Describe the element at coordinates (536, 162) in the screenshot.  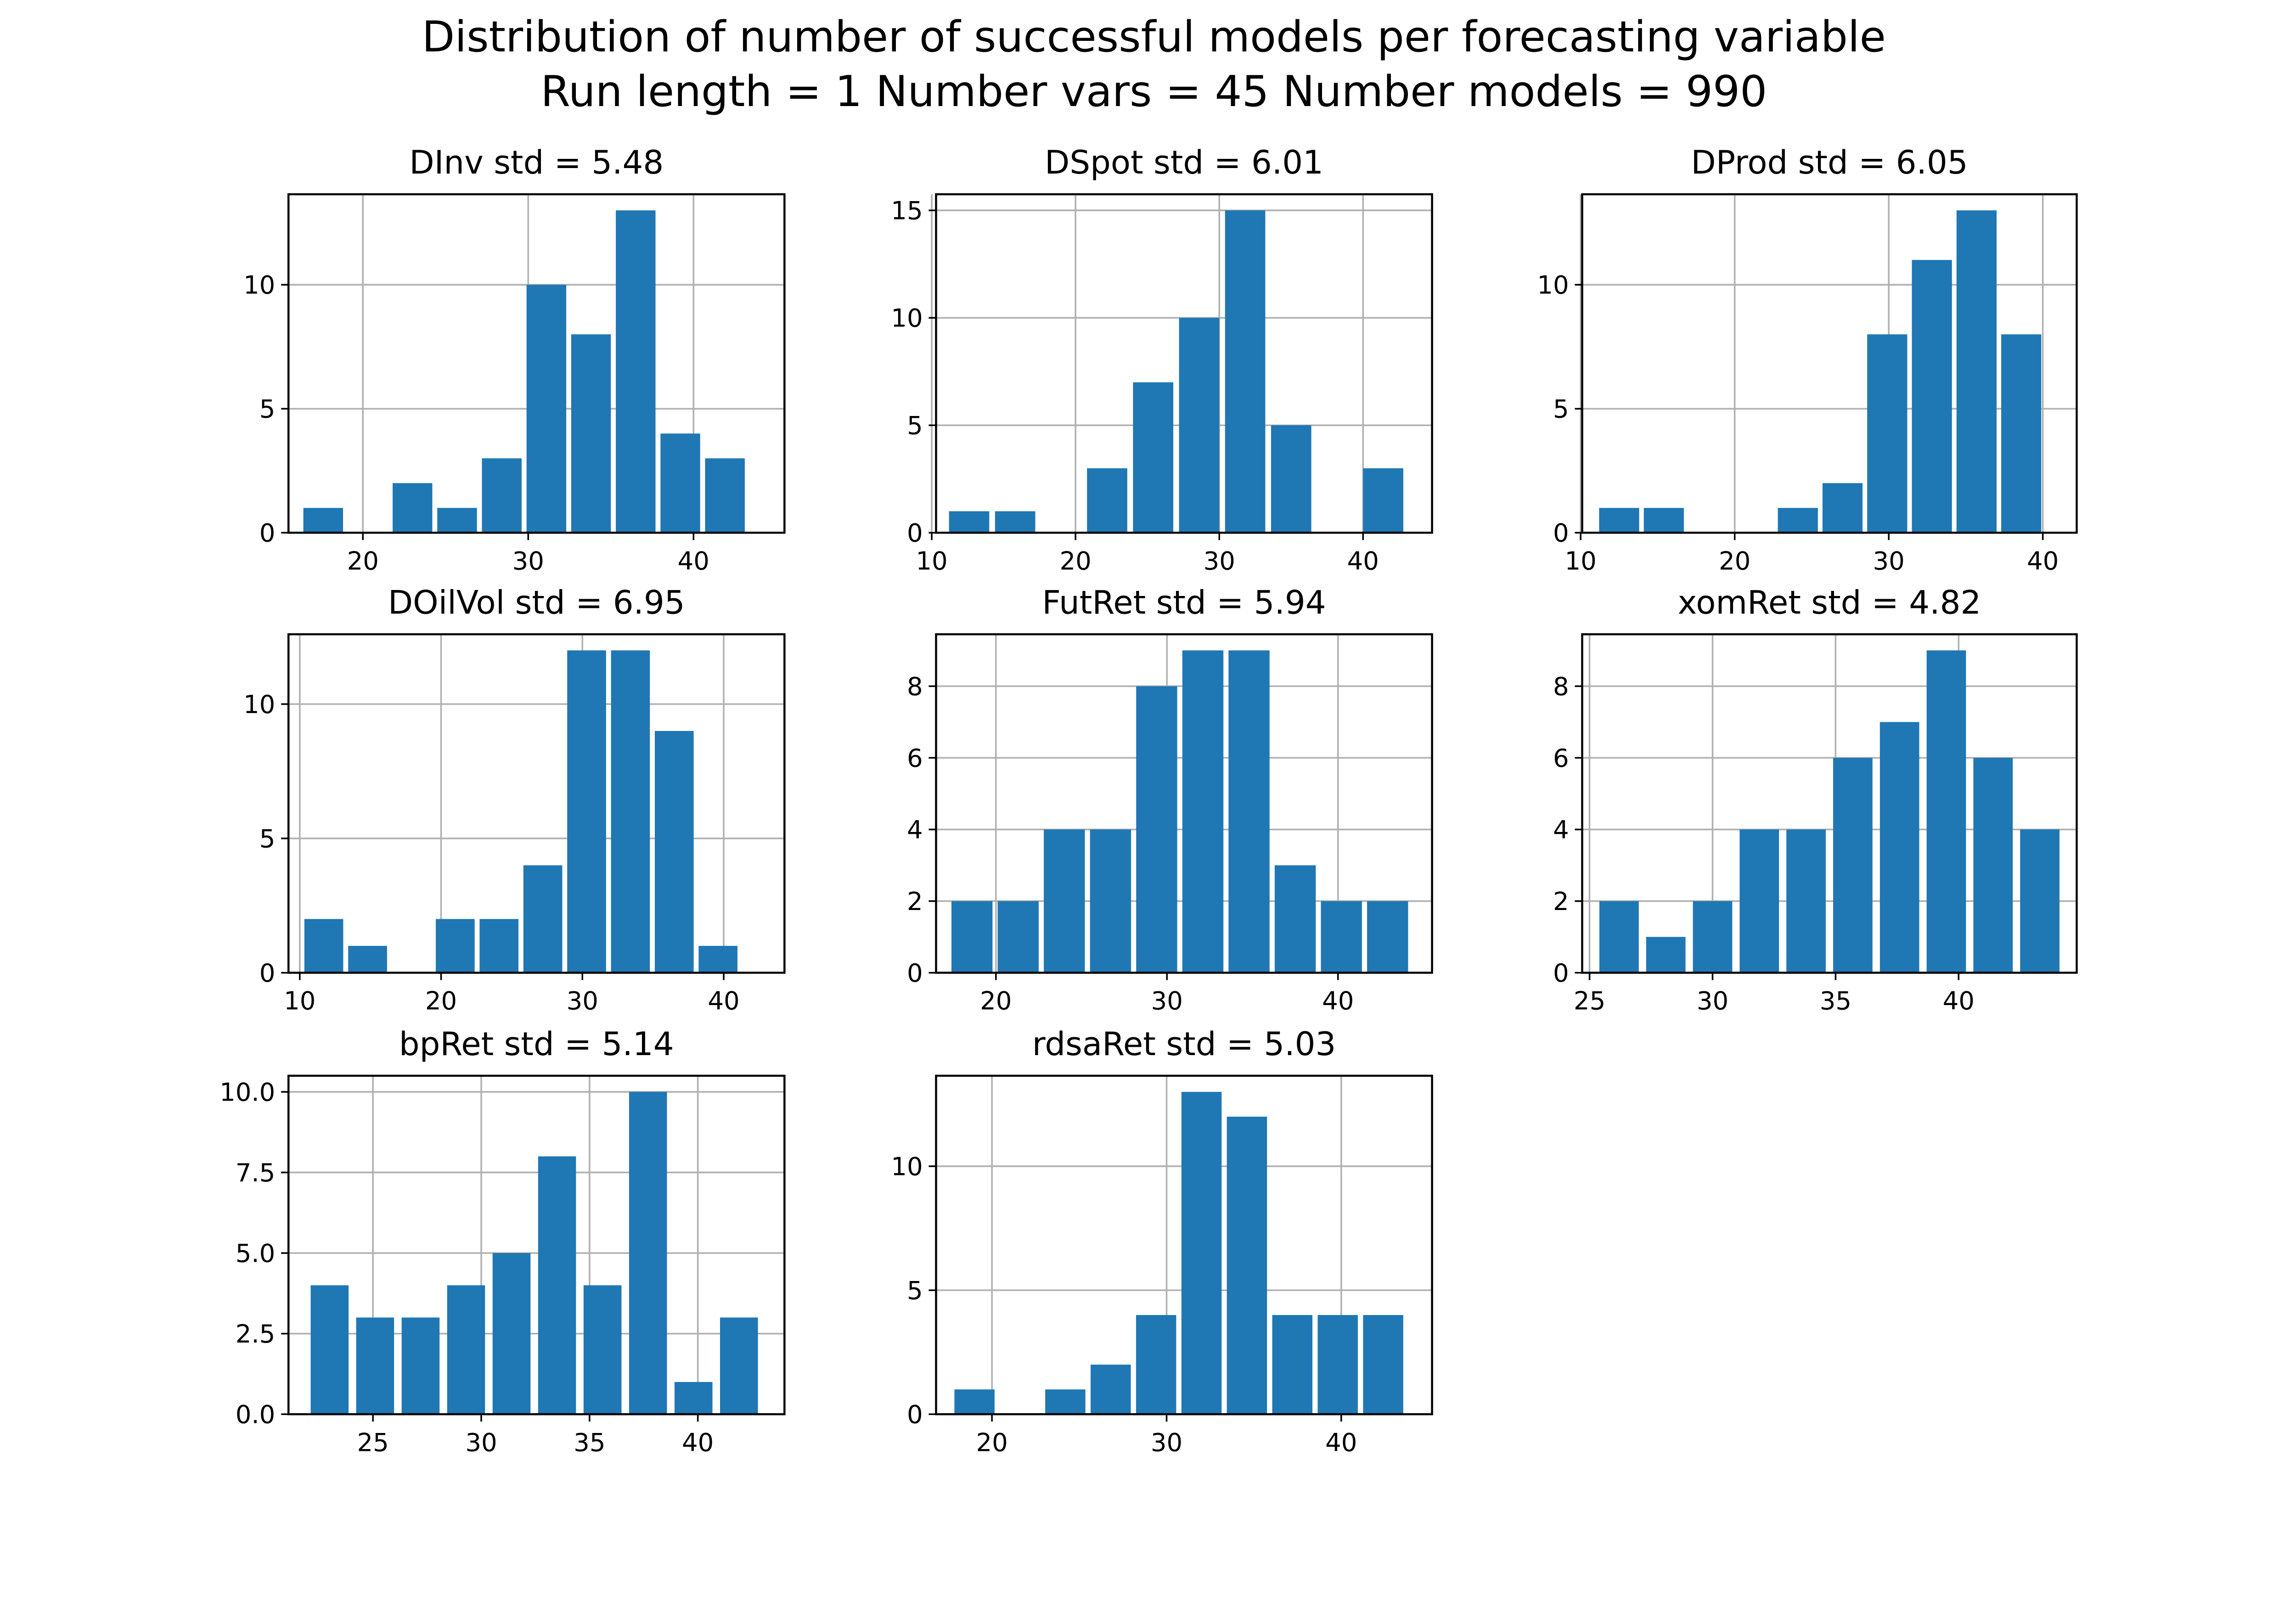
I see `panel-title: DInv std = 5.48` at that location.